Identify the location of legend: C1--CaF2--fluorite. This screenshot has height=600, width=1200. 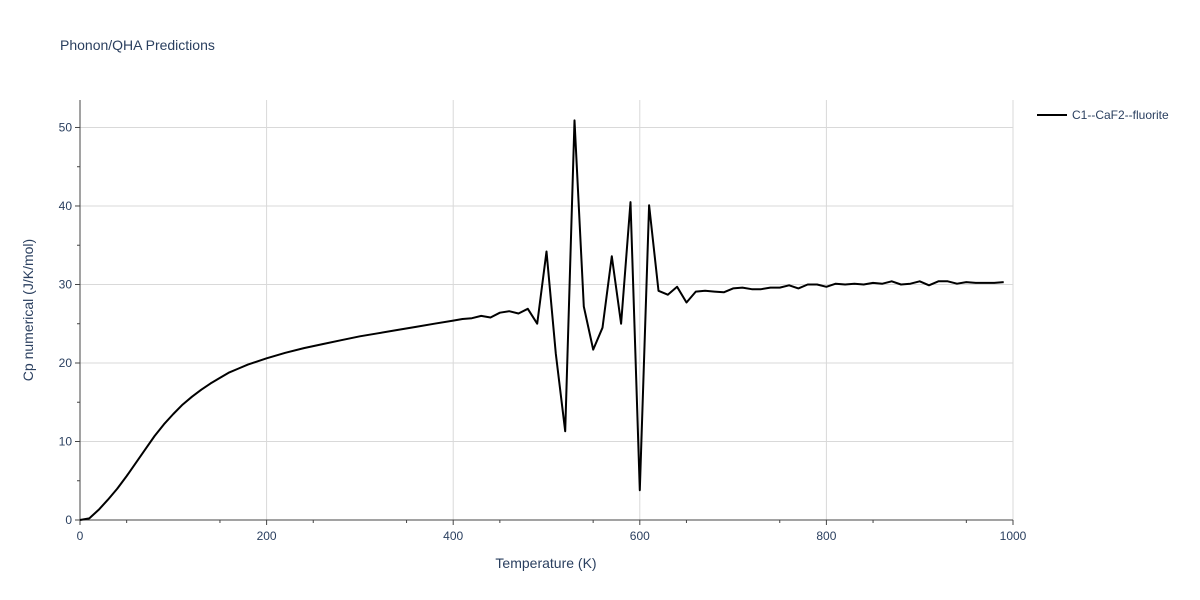
(1103, 115).